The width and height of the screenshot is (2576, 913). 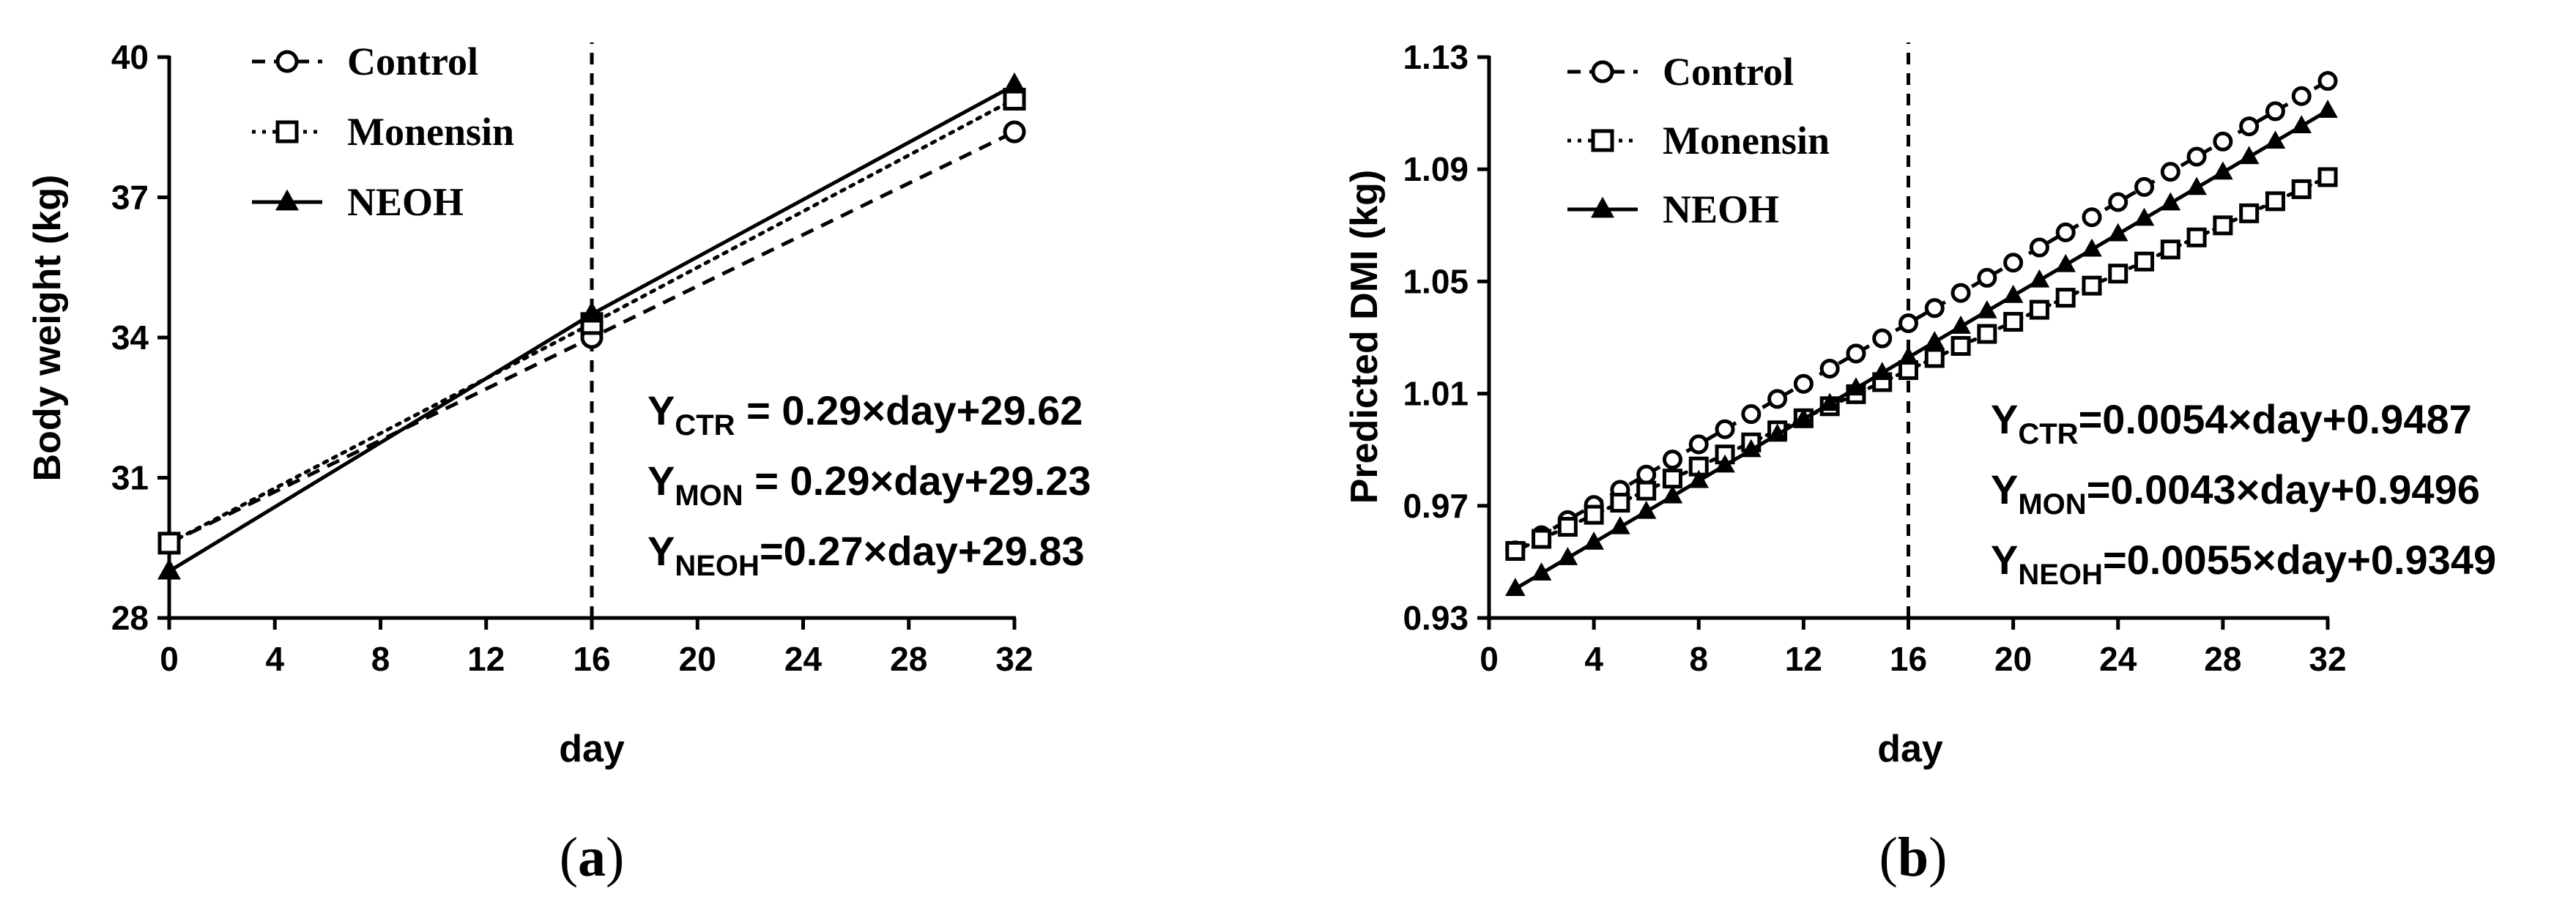 What do you see at coordinates (705, 425) in the screenshot?
I see `a-equation-subscript: CTR` at bounding box center [705, 425].